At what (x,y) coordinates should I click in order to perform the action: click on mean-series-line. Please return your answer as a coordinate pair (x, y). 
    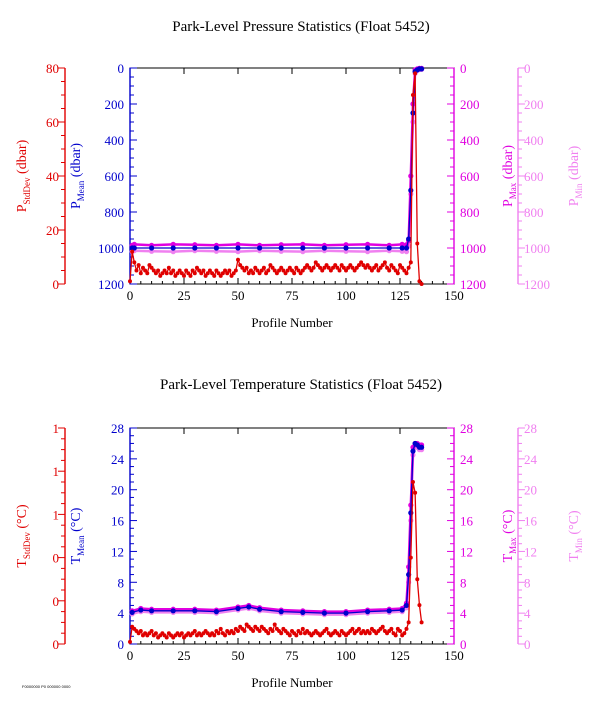
    Looking at the image, I should click on (276, 528).